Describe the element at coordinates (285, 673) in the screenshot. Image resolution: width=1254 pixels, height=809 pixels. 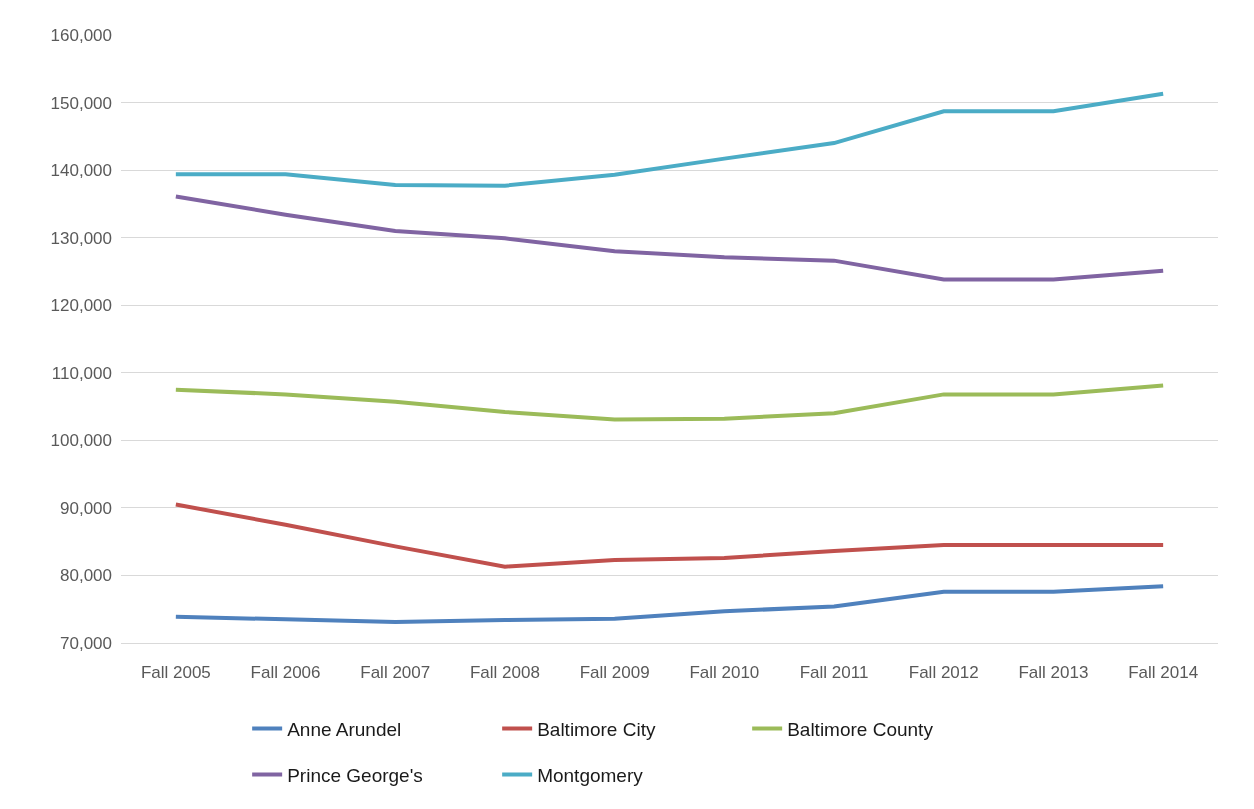
I see `x-tick-label: Fall 2006` at that location.